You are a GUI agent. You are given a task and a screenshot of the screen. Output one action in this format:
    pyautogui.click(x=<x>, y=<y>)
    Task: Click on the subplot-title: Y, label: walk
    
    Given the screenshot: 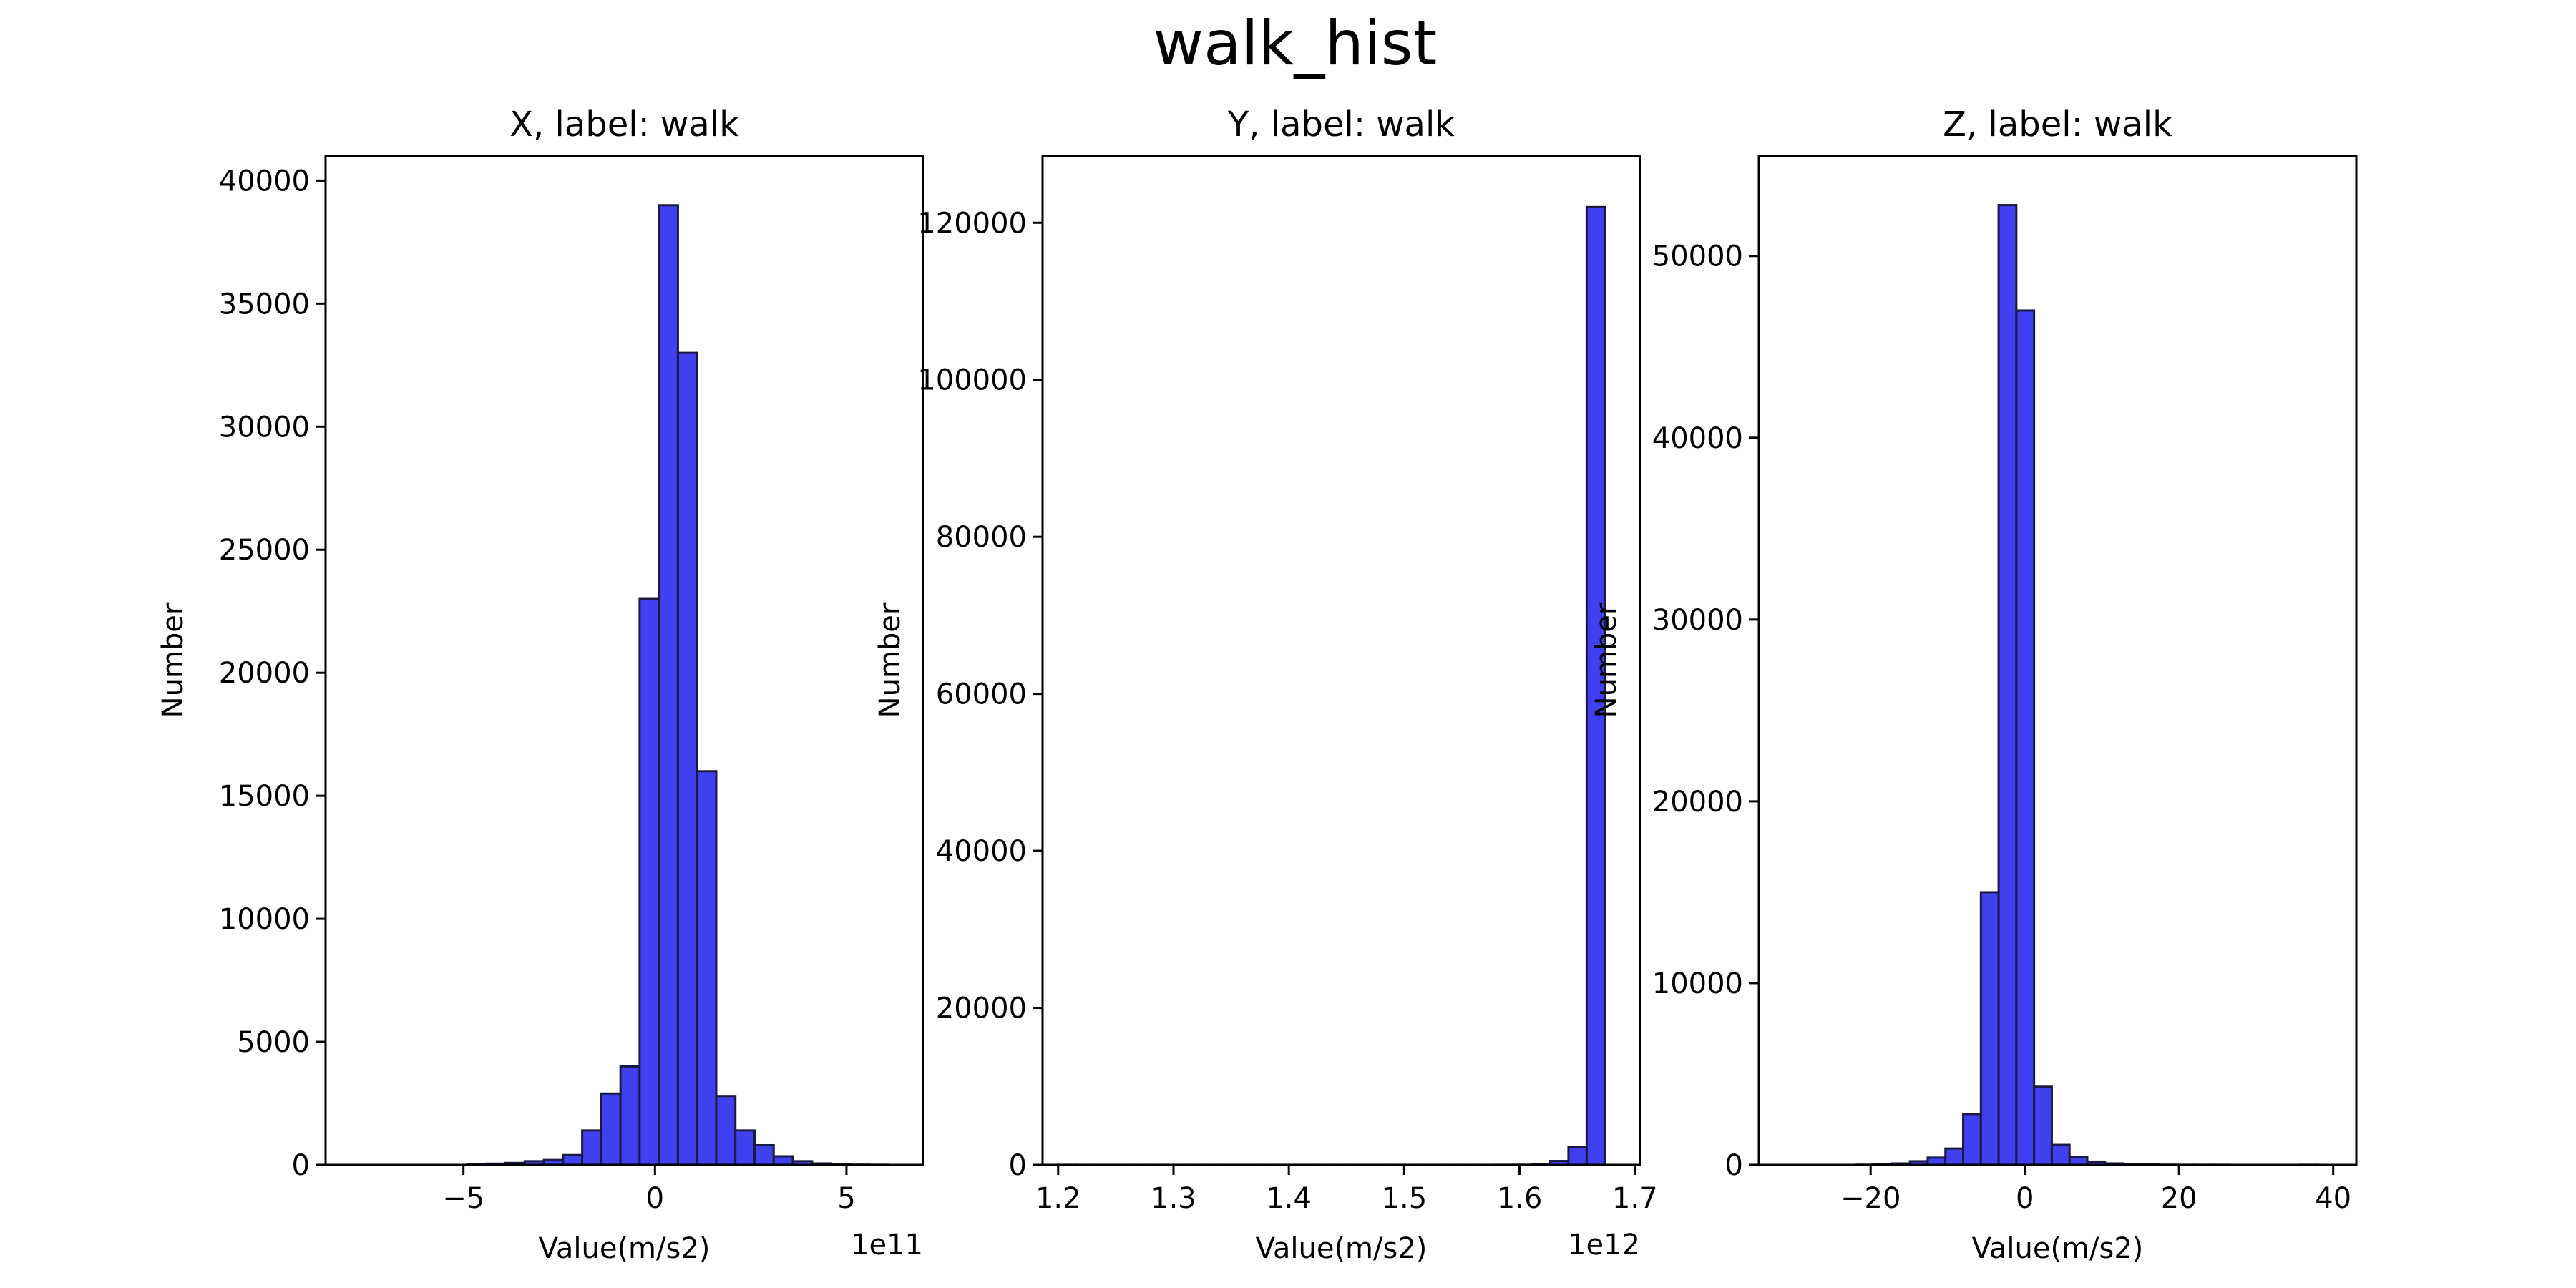 What is the action you would take?
    pyautogui.click(x=1341, y=124)
    